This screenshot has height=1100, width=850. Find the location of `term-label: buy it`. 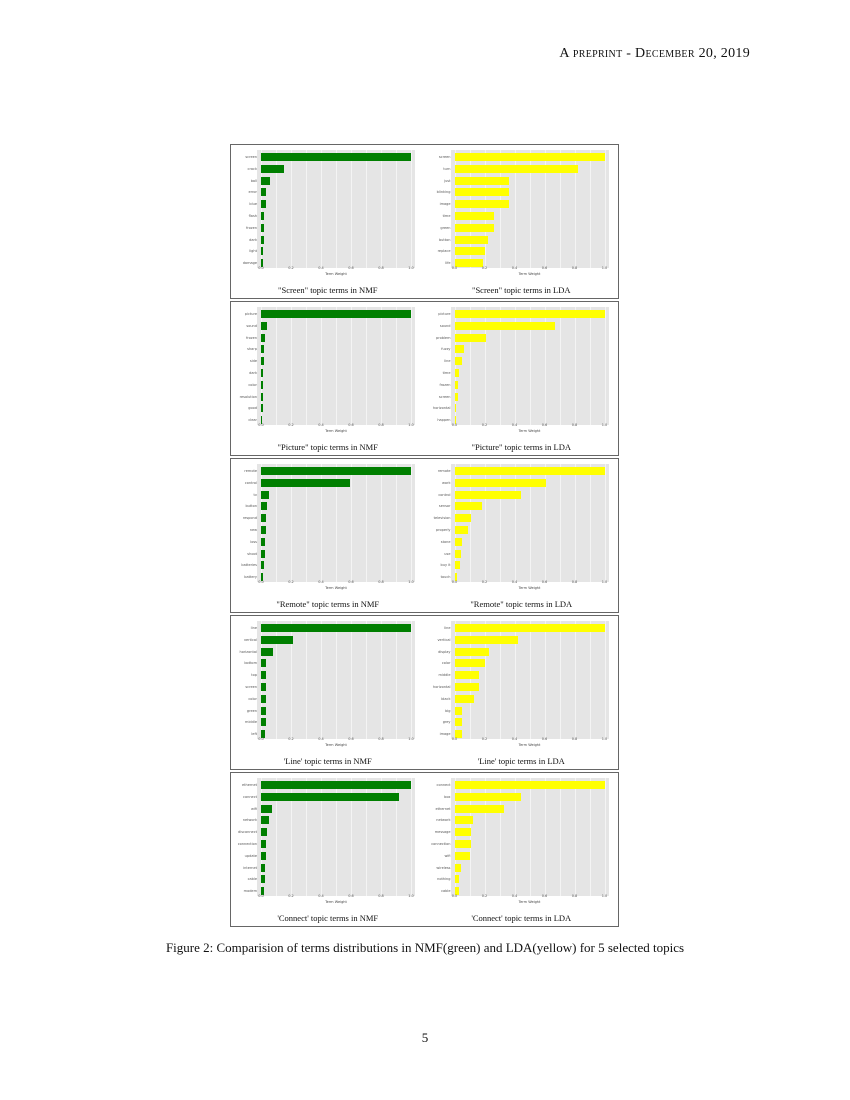

term-label: buy it is located at coordinates (445, 565).